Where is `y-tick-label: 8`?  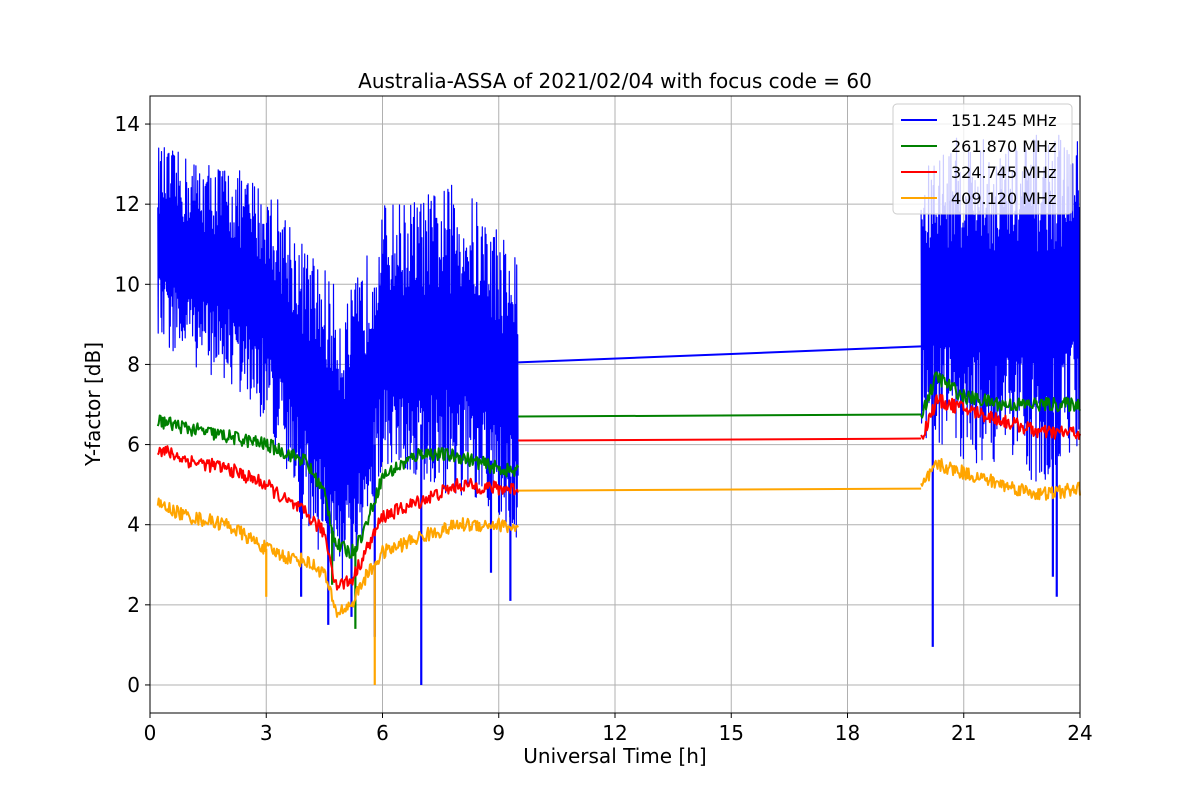 y-tick-label: 8 is located at coordinates (133, 364).